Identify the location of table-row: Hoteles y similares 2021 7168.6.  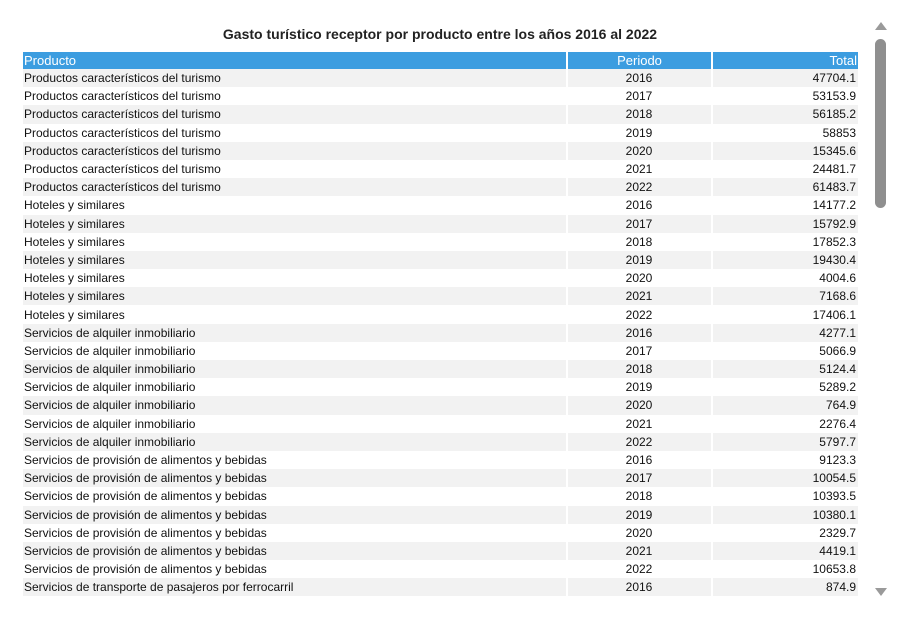
(440, 296).